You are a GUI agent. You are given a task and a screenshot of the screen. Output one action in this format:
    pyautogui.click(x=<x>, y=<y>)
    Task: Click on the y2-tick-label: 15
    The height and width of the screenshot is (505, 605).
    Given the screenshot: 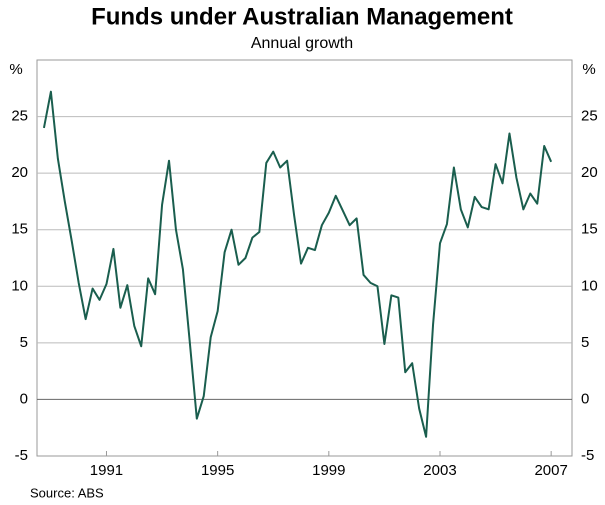 What is the action you would take?
    pyautogui.click(x=589, y=229)
    